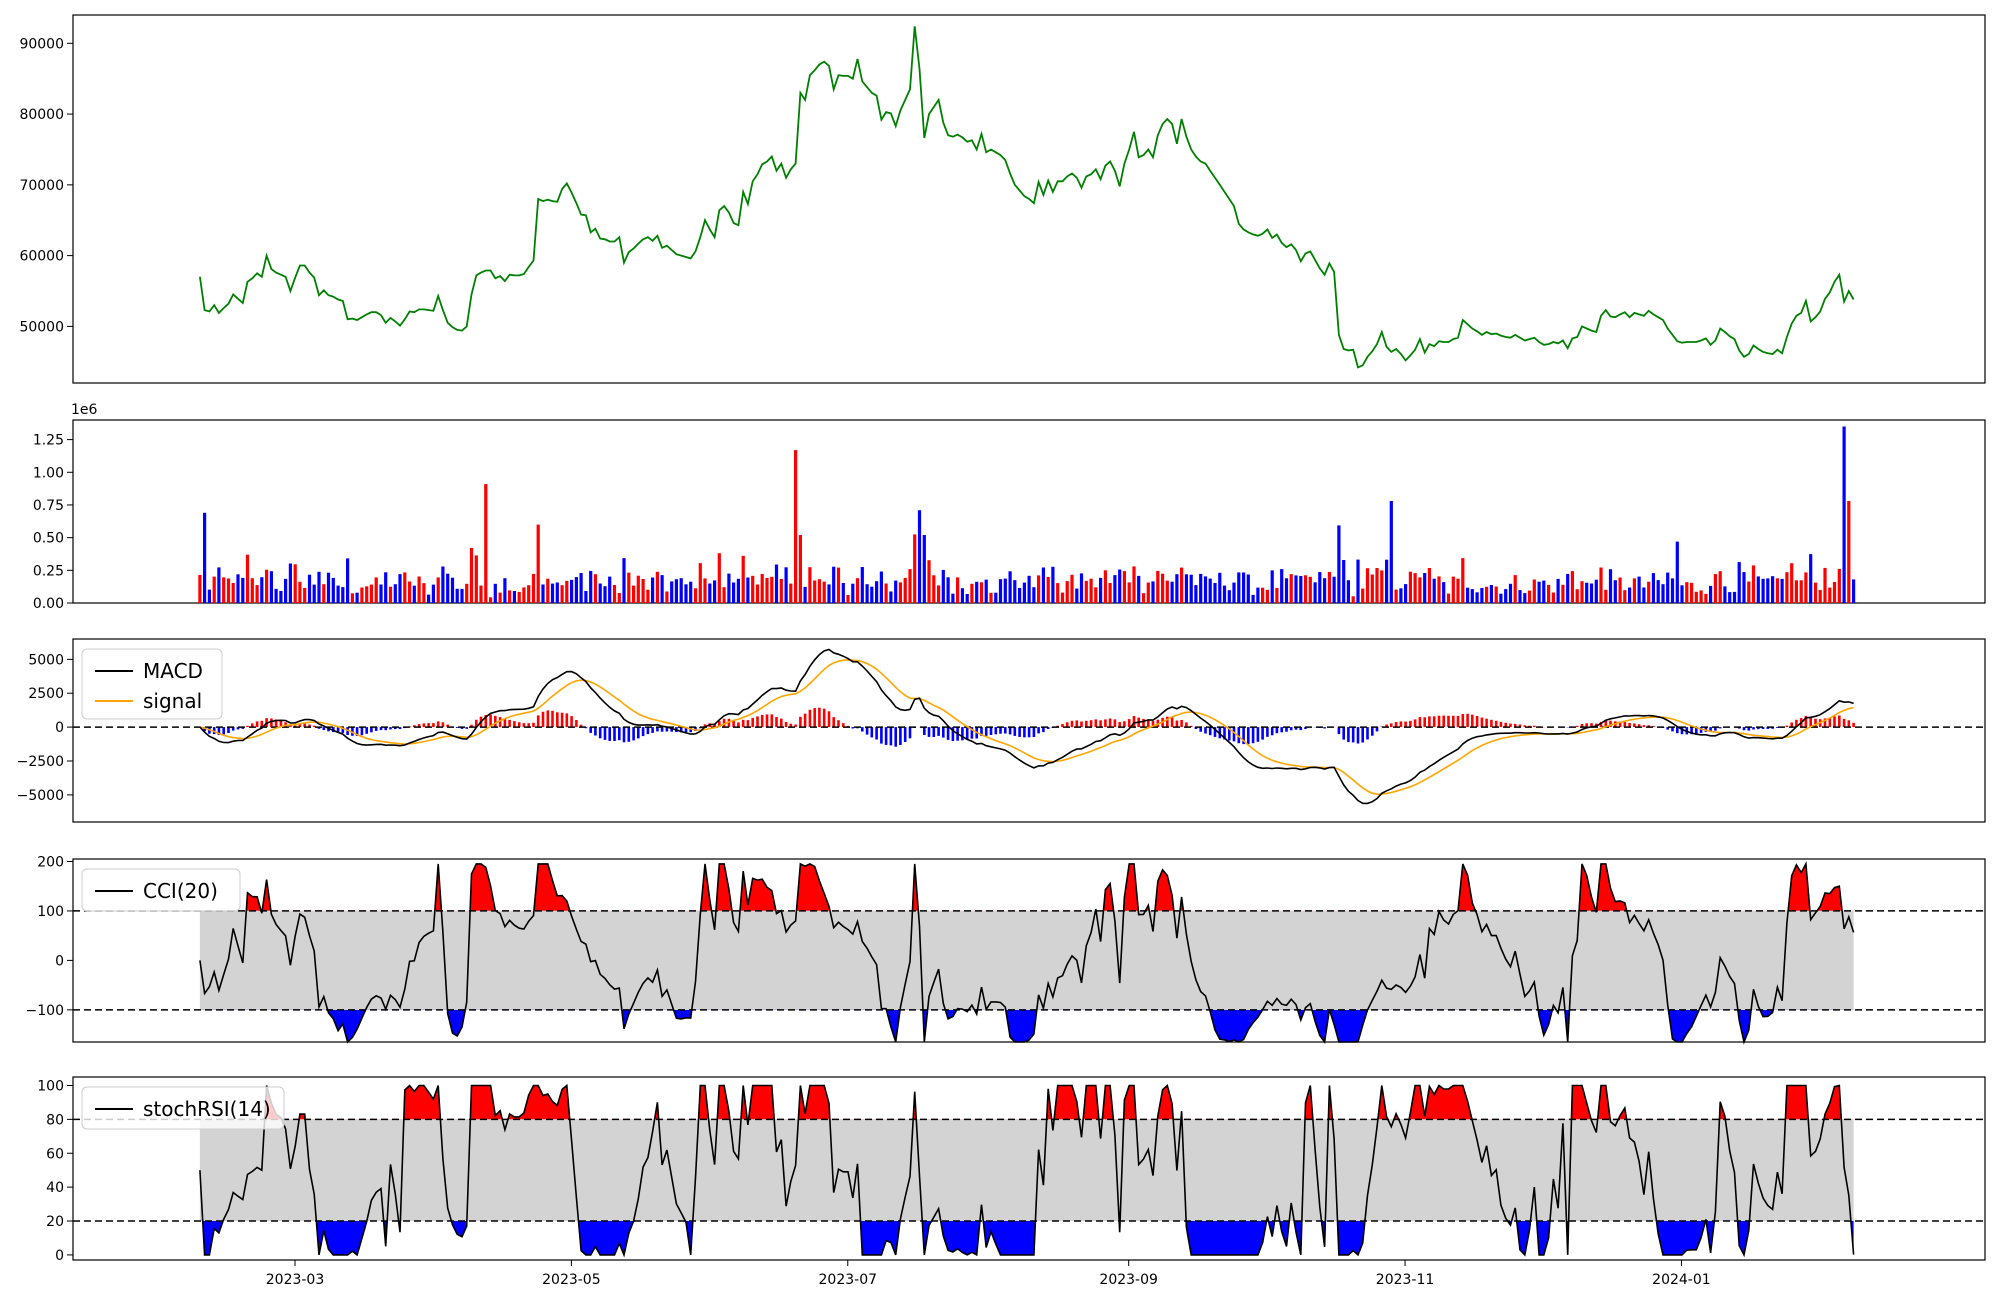 The width and height of the screenshot is (2000, 1304). Describe the element at coordinates (1405, 1280) in the screenshot. I see `x-tick-label: 2023-11` at that location.